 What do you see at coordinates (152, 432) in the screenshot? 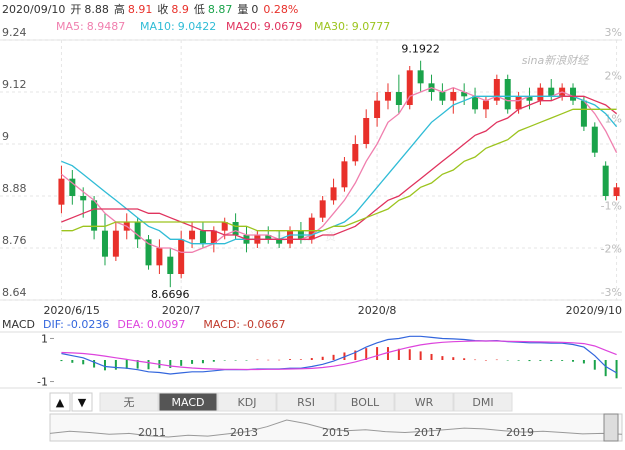
I see `navigator-label: 2011` at bounding box center [152, 432].